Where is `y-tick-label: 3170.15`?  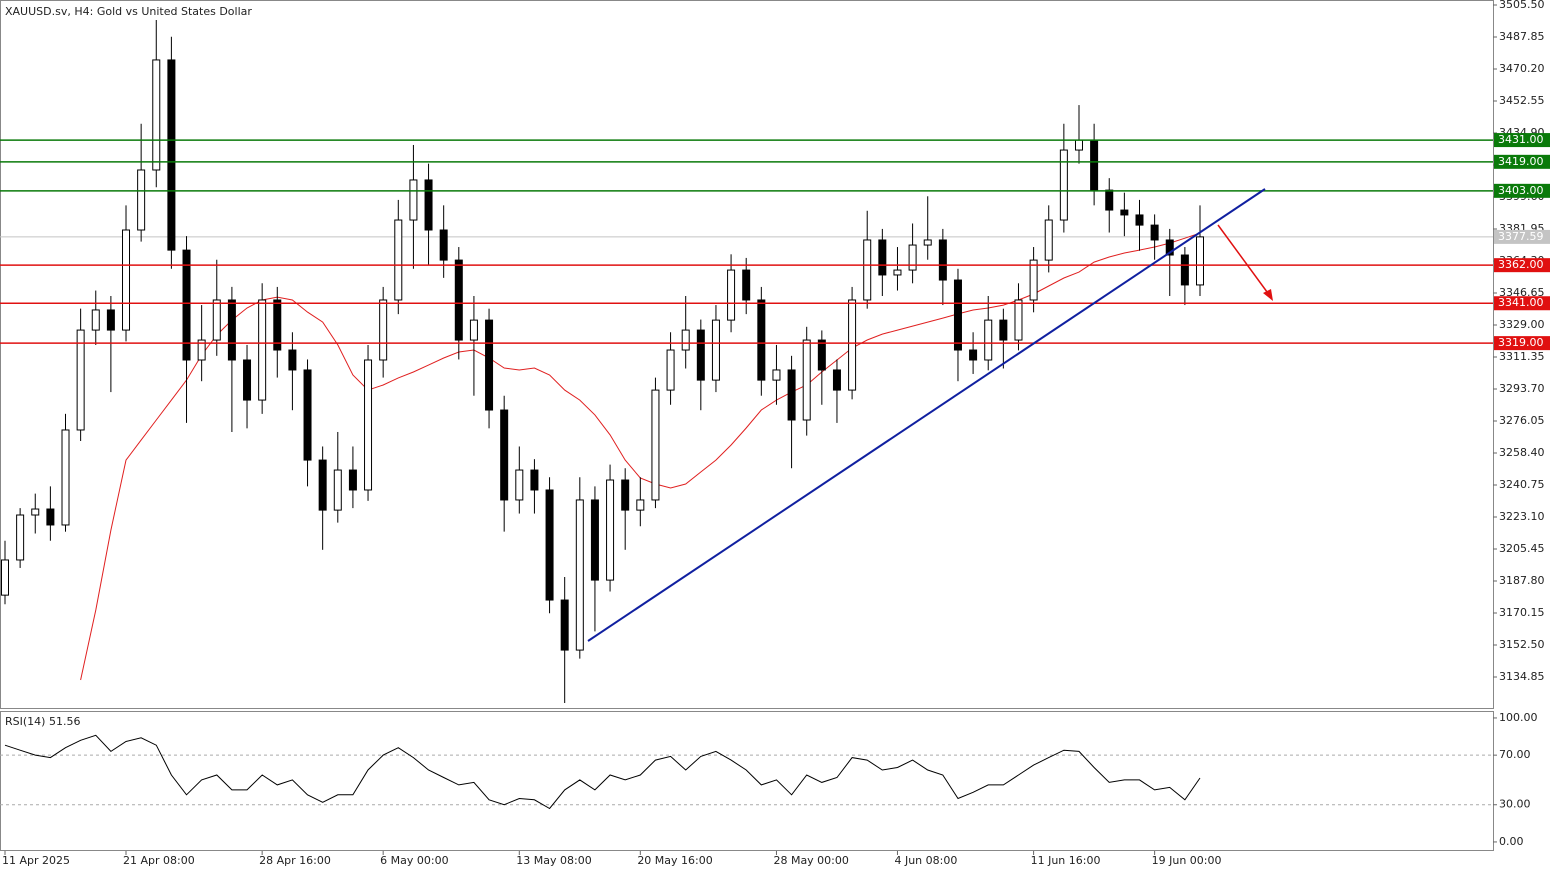 y-tick-label: 3170.15 is located at coordinates (1522, 612).